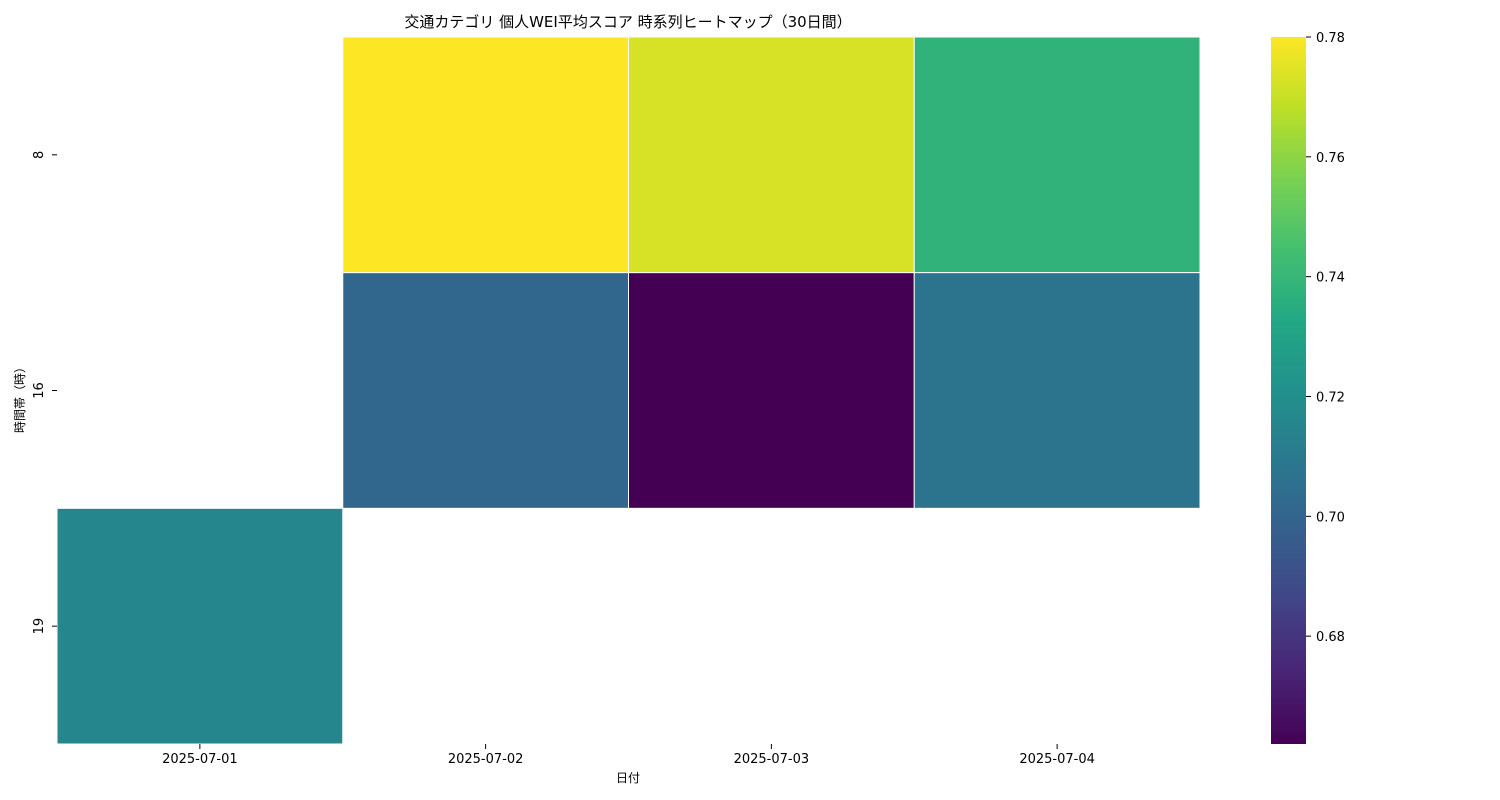  What do you see at coordinates (20, 397) in the screenshot?
I see `y-axis-label: 時間帯（時）` at bounding box center [20, 397].